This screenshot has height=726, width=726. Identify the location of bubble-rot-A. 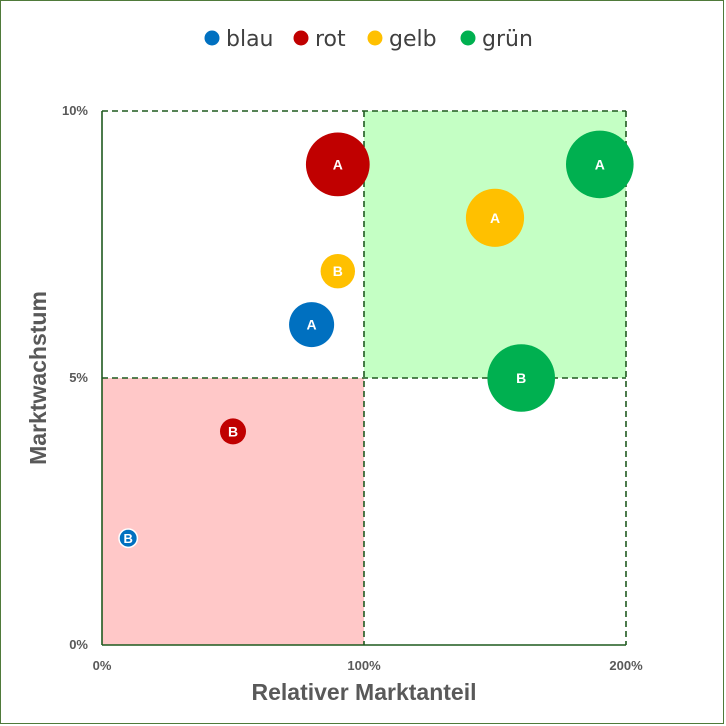
(337, 164).